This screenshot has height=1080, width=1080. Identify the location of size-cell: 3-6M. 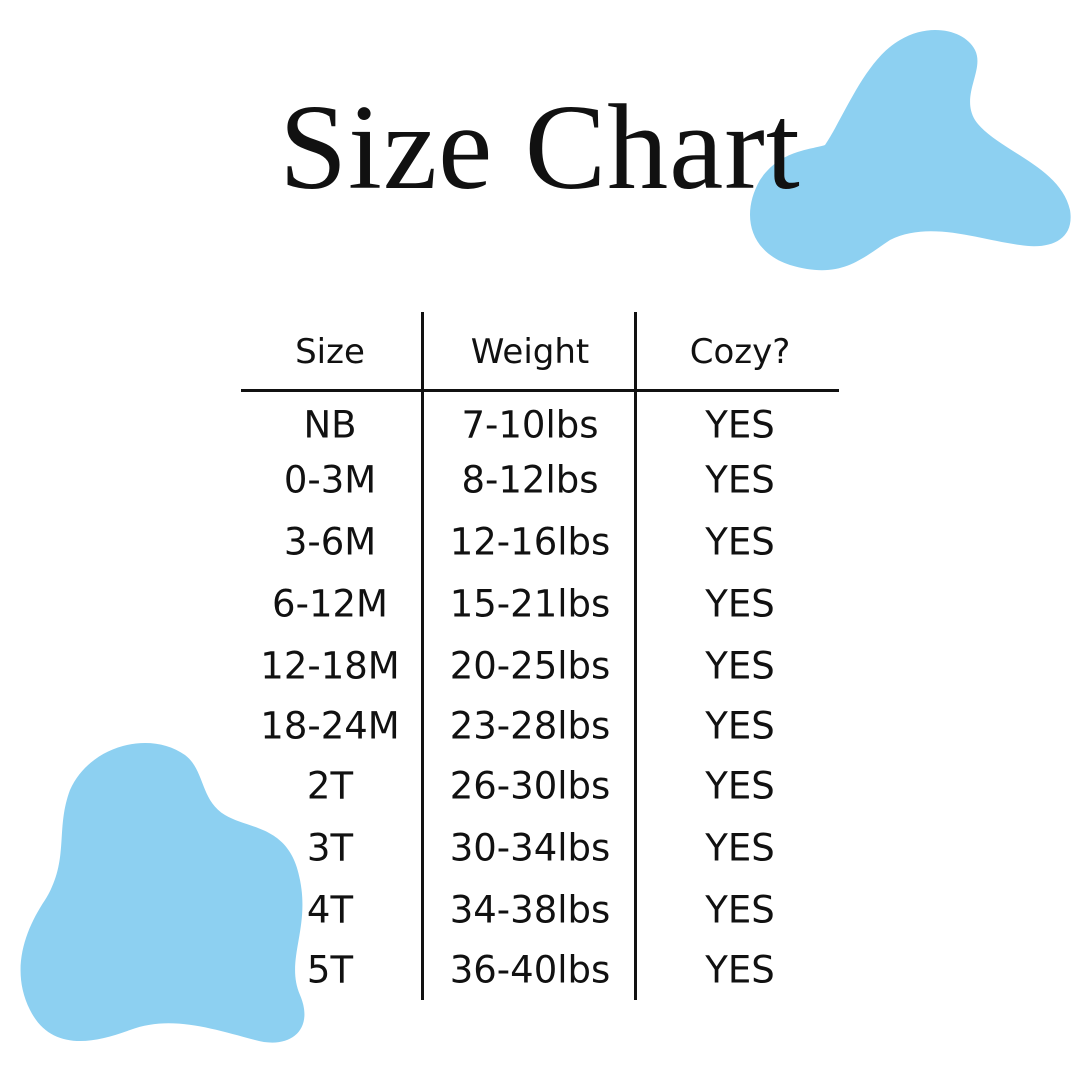
(330, 542).